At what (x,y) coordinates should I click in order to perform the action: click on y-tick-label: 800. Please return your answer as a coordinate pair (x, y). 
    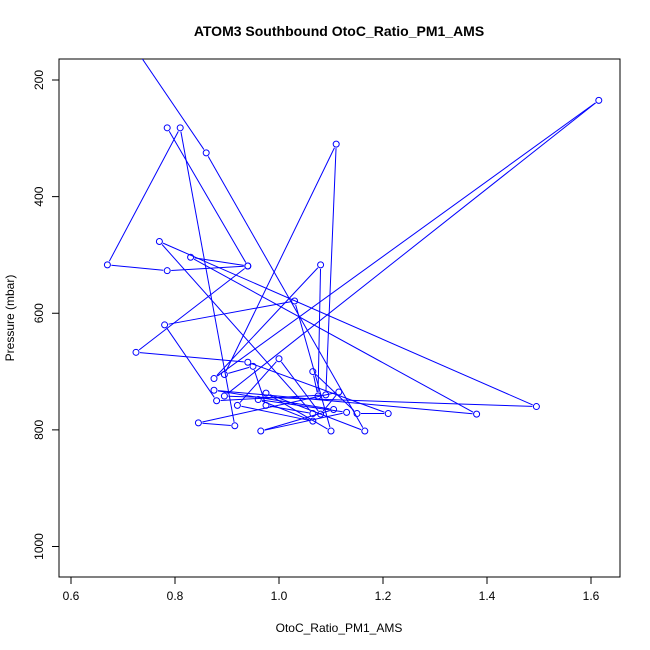
    Looking at the image, I should click on (39, 430).